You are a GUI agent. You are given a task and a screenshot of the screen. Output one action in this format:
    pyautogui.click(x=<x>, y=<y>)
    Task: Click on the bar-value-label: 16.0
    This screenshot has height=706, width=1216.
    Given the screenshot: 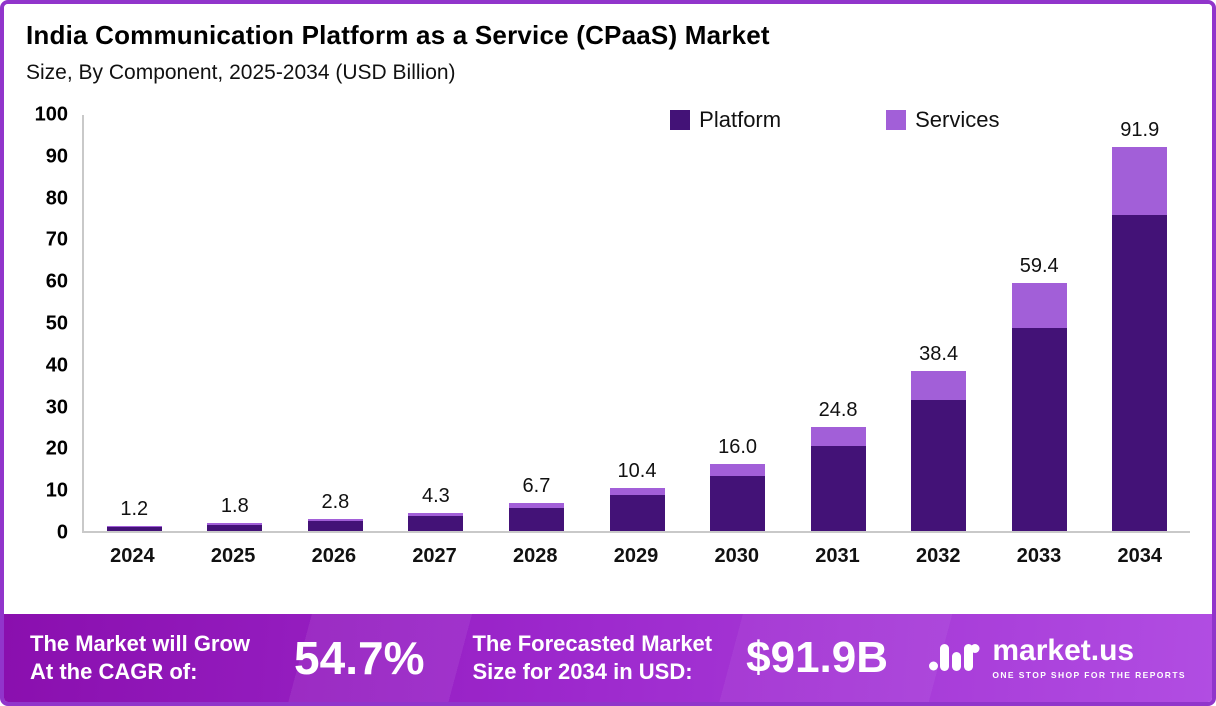 What is the action you would take?
    pyautogui.click(x=738, y=447)
    